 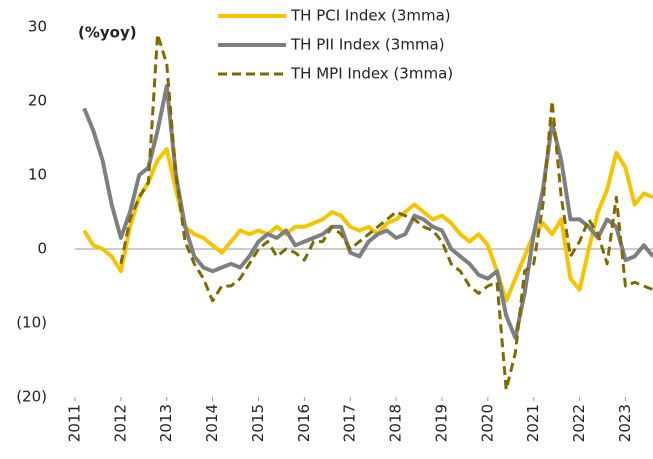 I want to click on legend-label: TH MPI Index (3mma), so click(x=371, y=74).